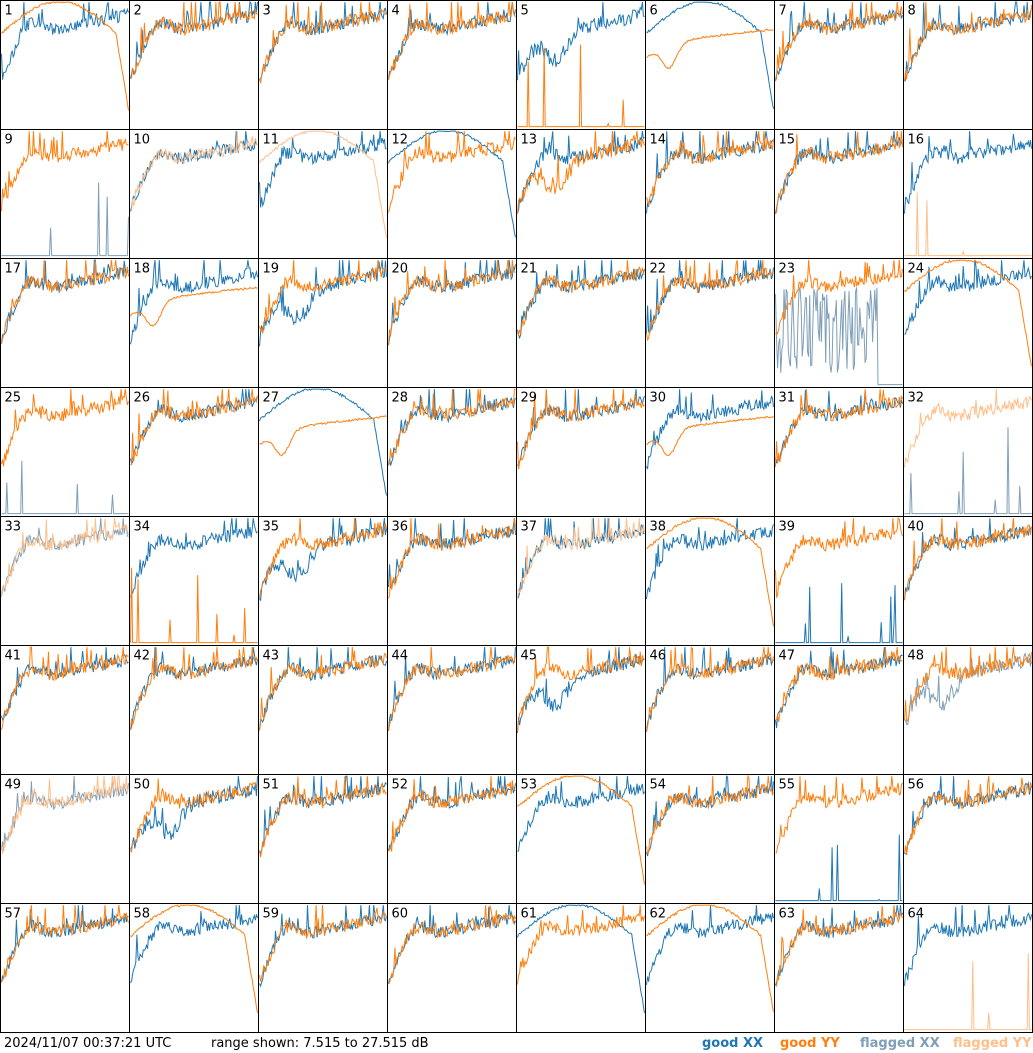 This screenshot has width=1033, height=1053. Describe the element at coordinates (271, 527) in the screenshot. I see `panel-label-35: 35` at that location.